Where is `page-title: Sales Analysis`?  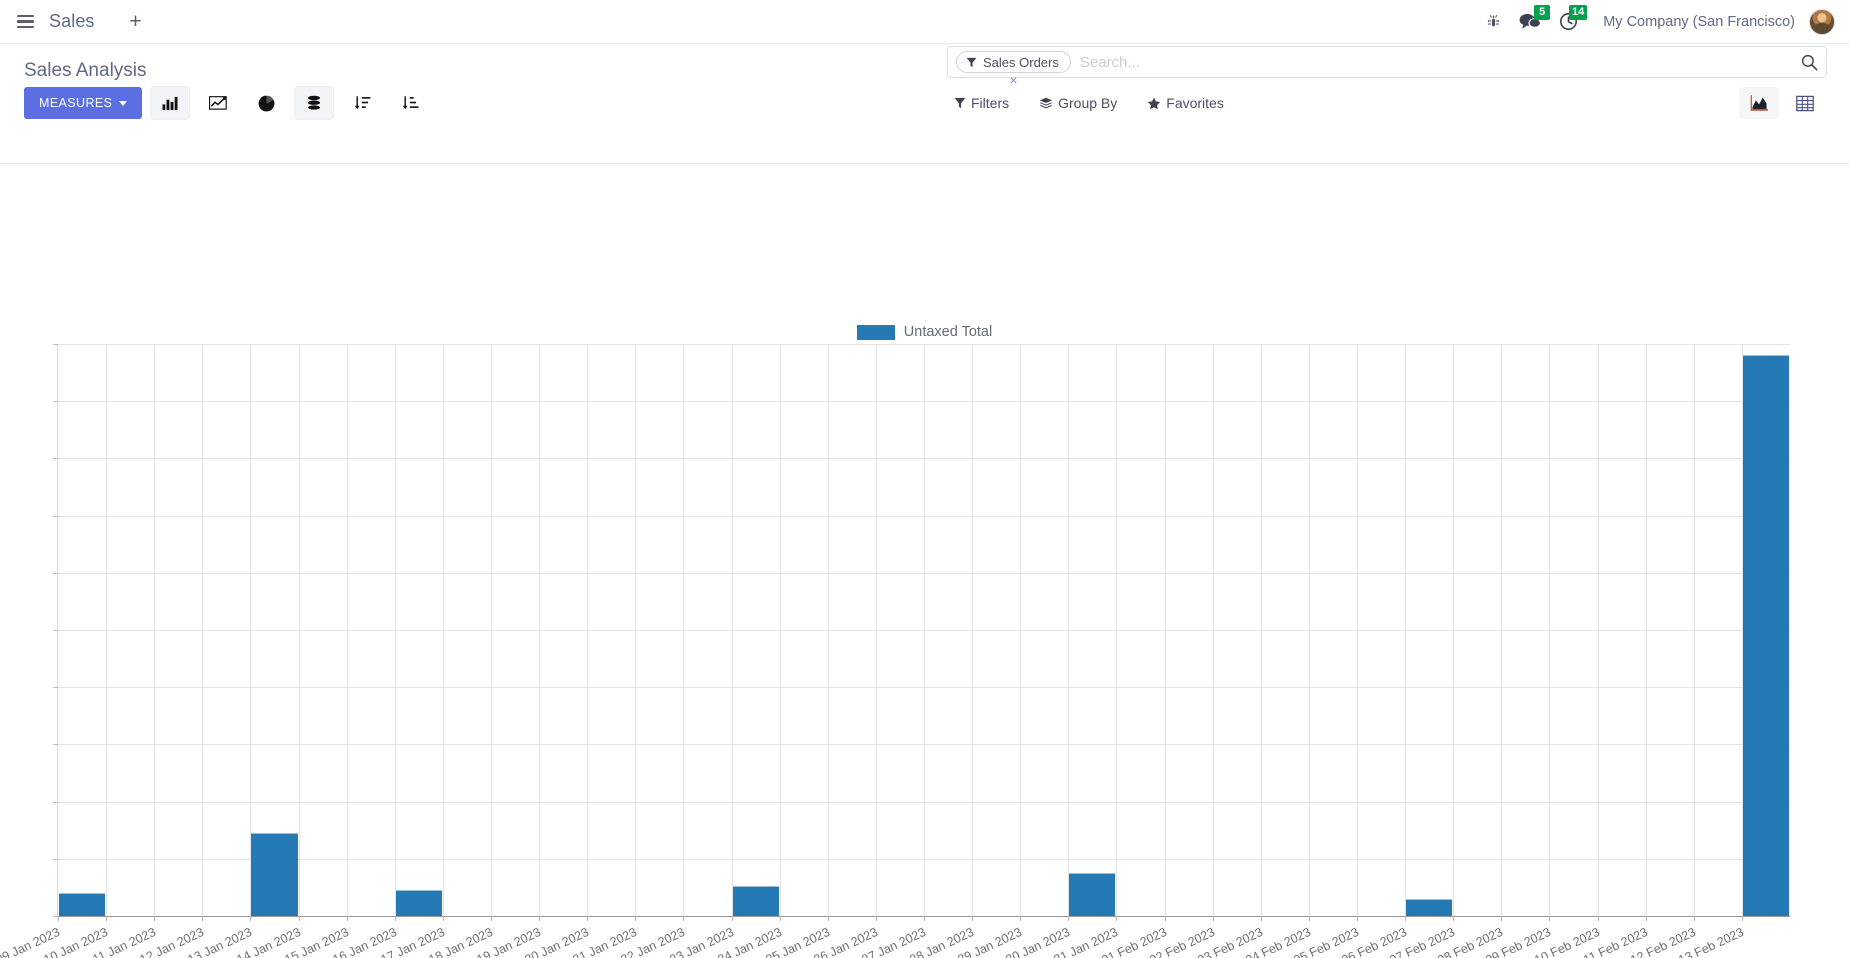
page-title: Sales Analysis is located at coordinates (85, 70).